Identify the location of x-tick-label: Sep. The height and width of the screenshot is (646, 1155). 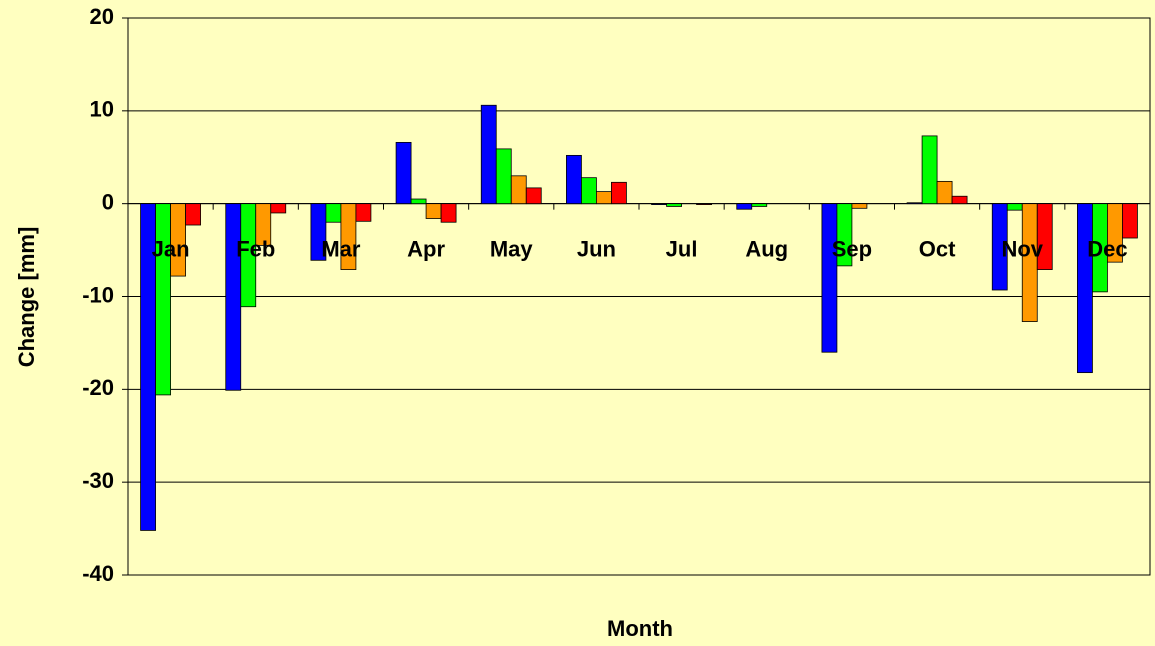
(852, 248).